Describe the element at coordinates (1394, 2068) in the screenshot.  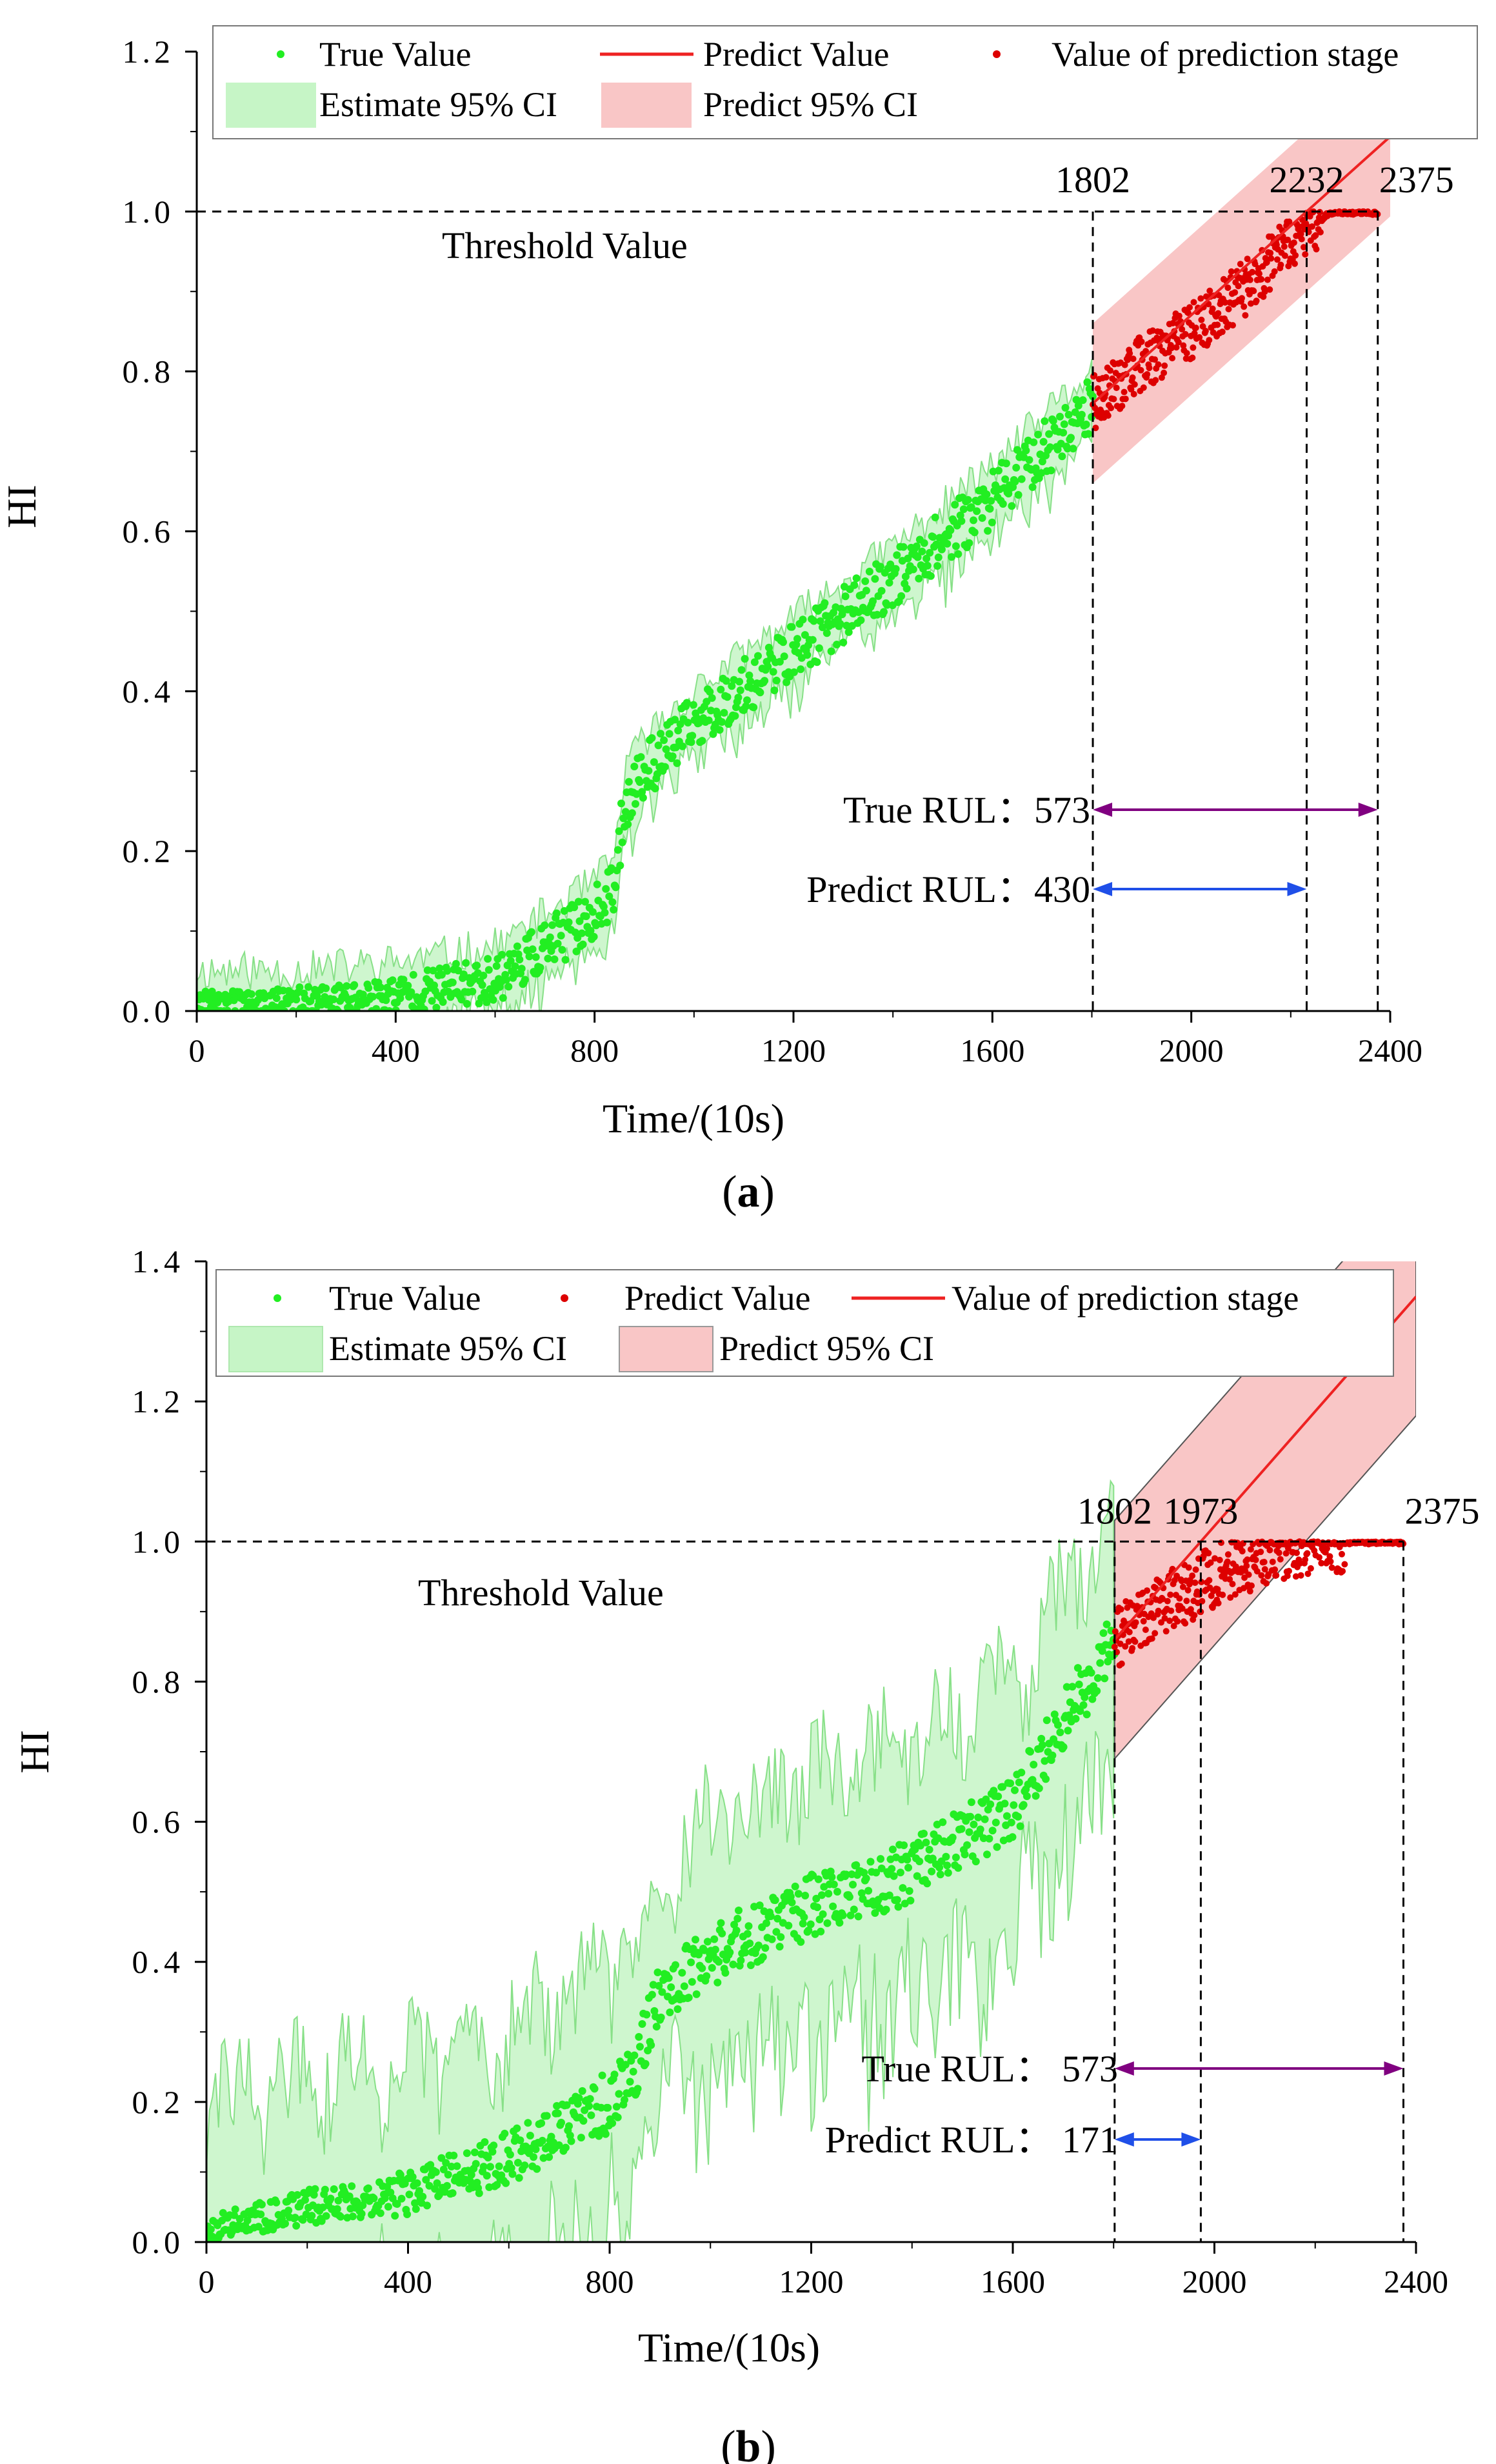
I see `true-rul-arrow-head-right` at that location.